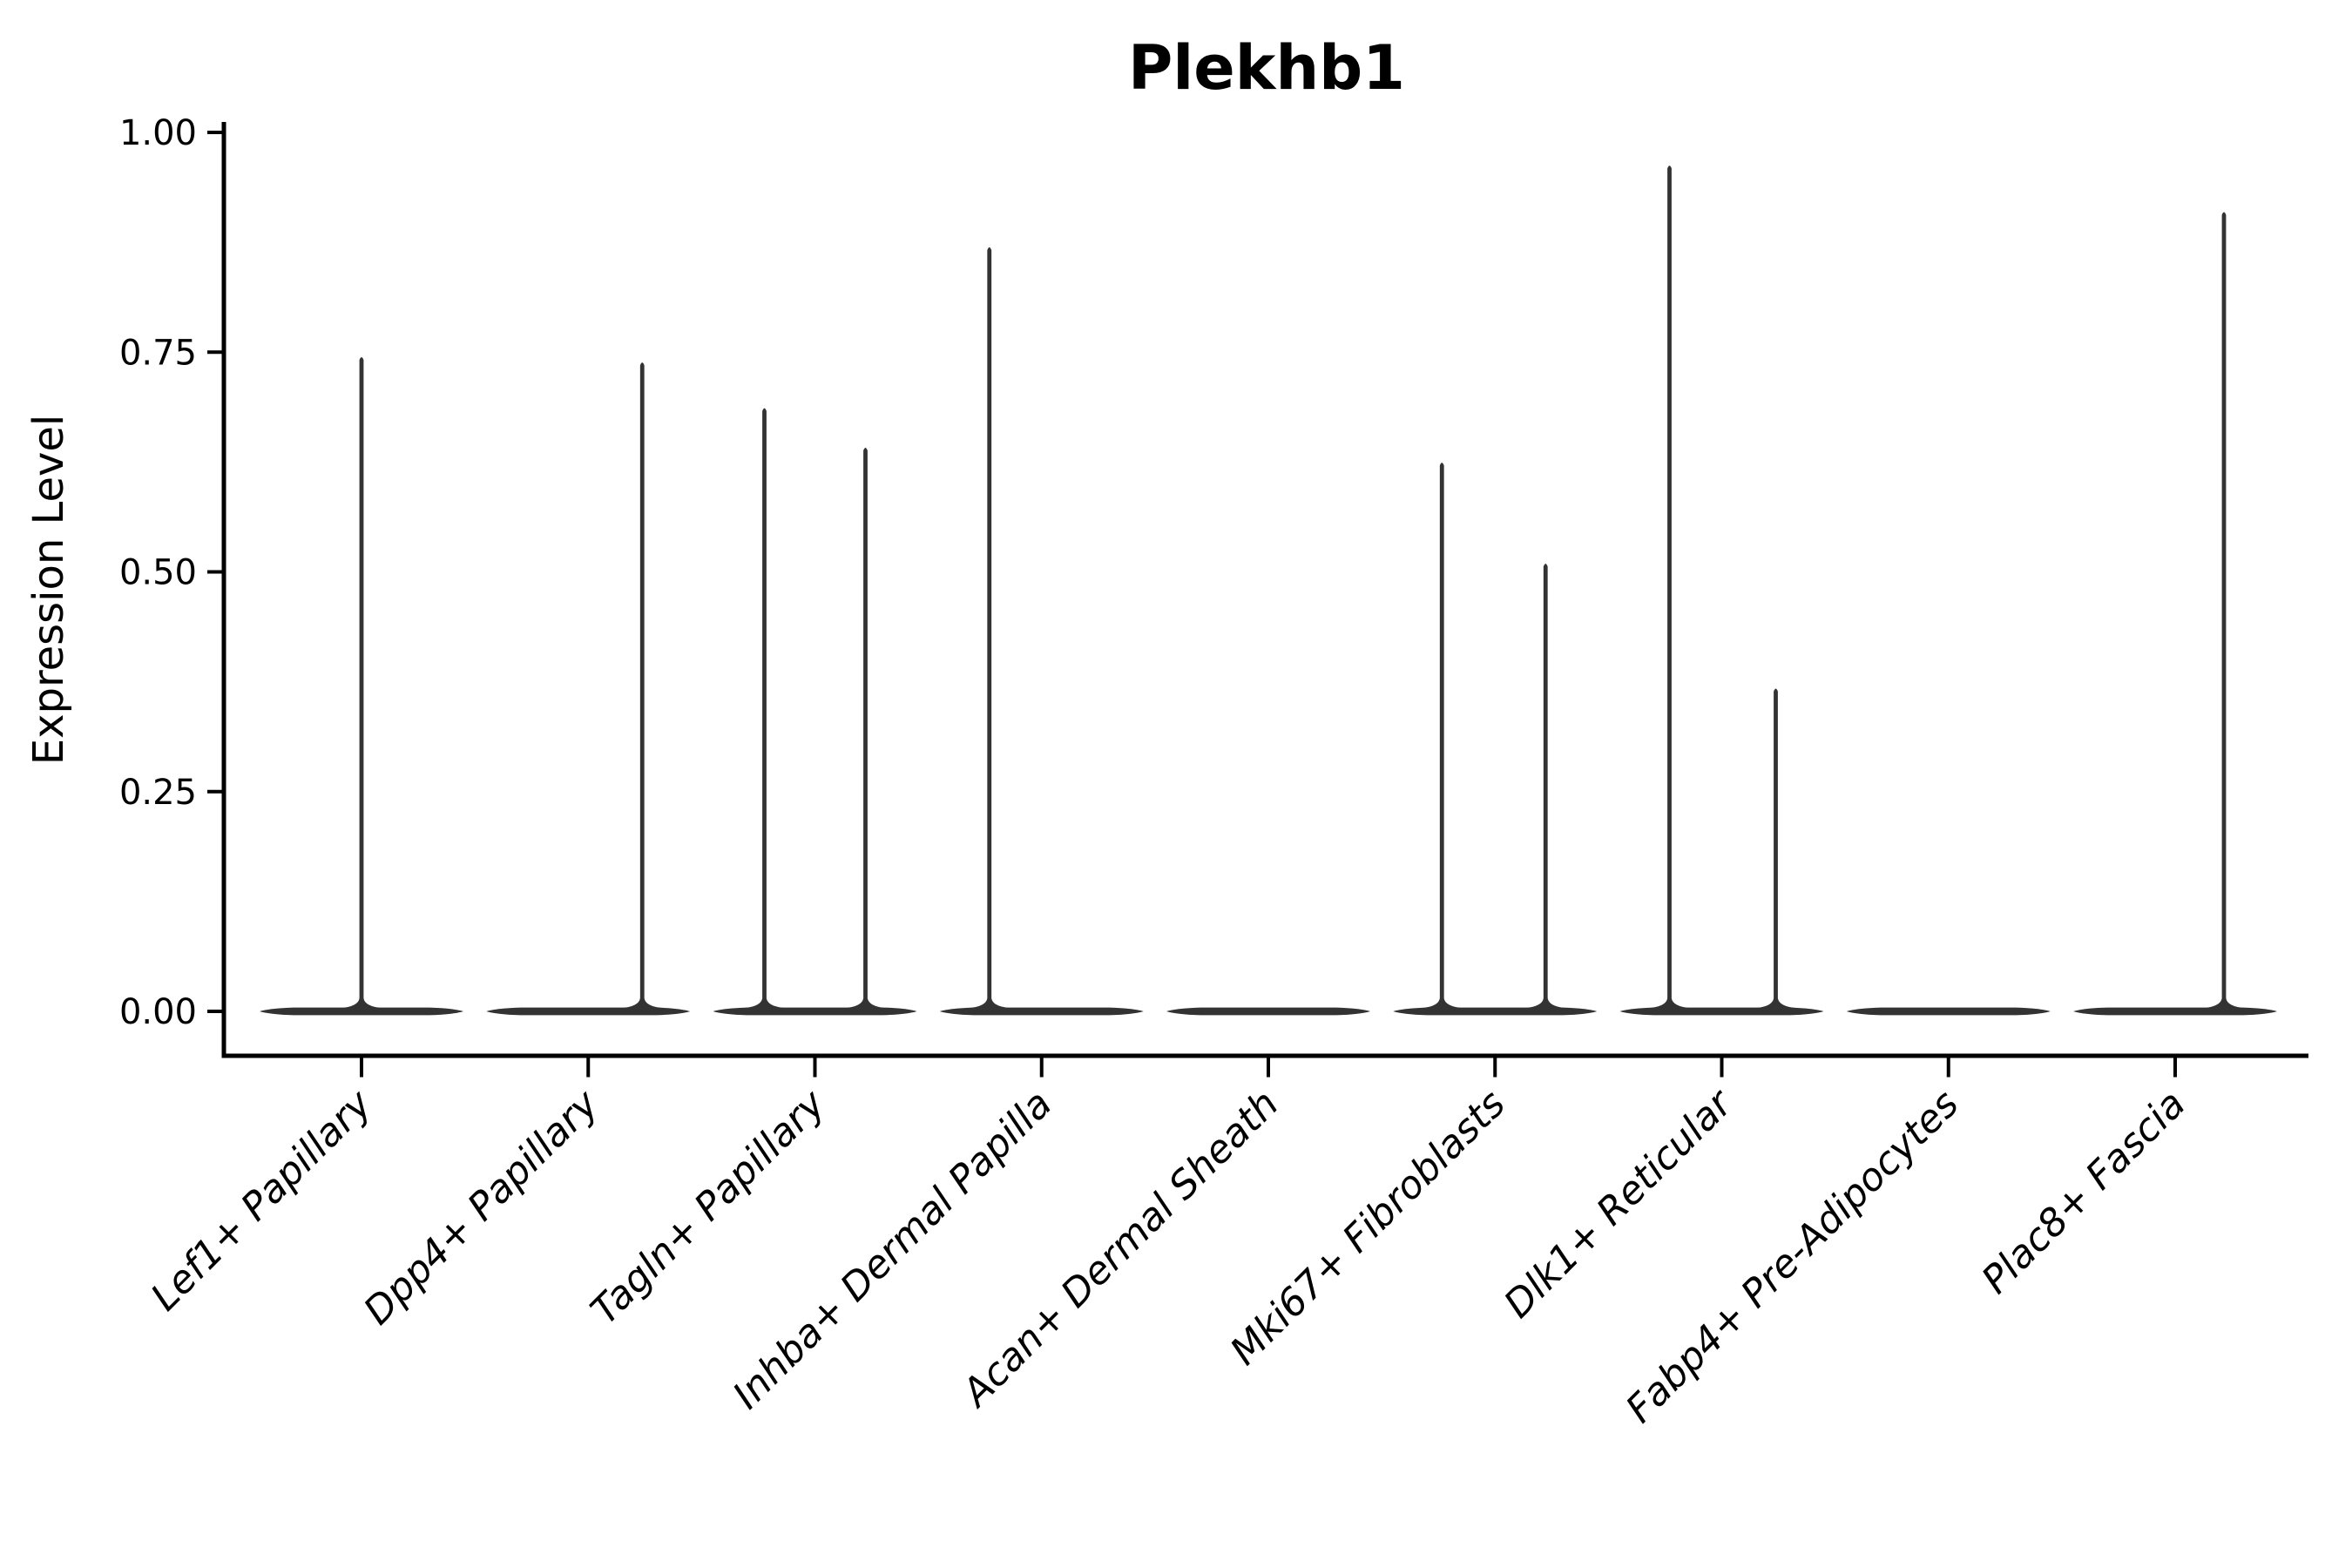 This screenshot has width=2352, height=1568. What do you see at coordinates (481, 1207) in the screenshot?
I see `x-tick-label: Dpp4+ Papillary` at bounding box center [481, 1207].